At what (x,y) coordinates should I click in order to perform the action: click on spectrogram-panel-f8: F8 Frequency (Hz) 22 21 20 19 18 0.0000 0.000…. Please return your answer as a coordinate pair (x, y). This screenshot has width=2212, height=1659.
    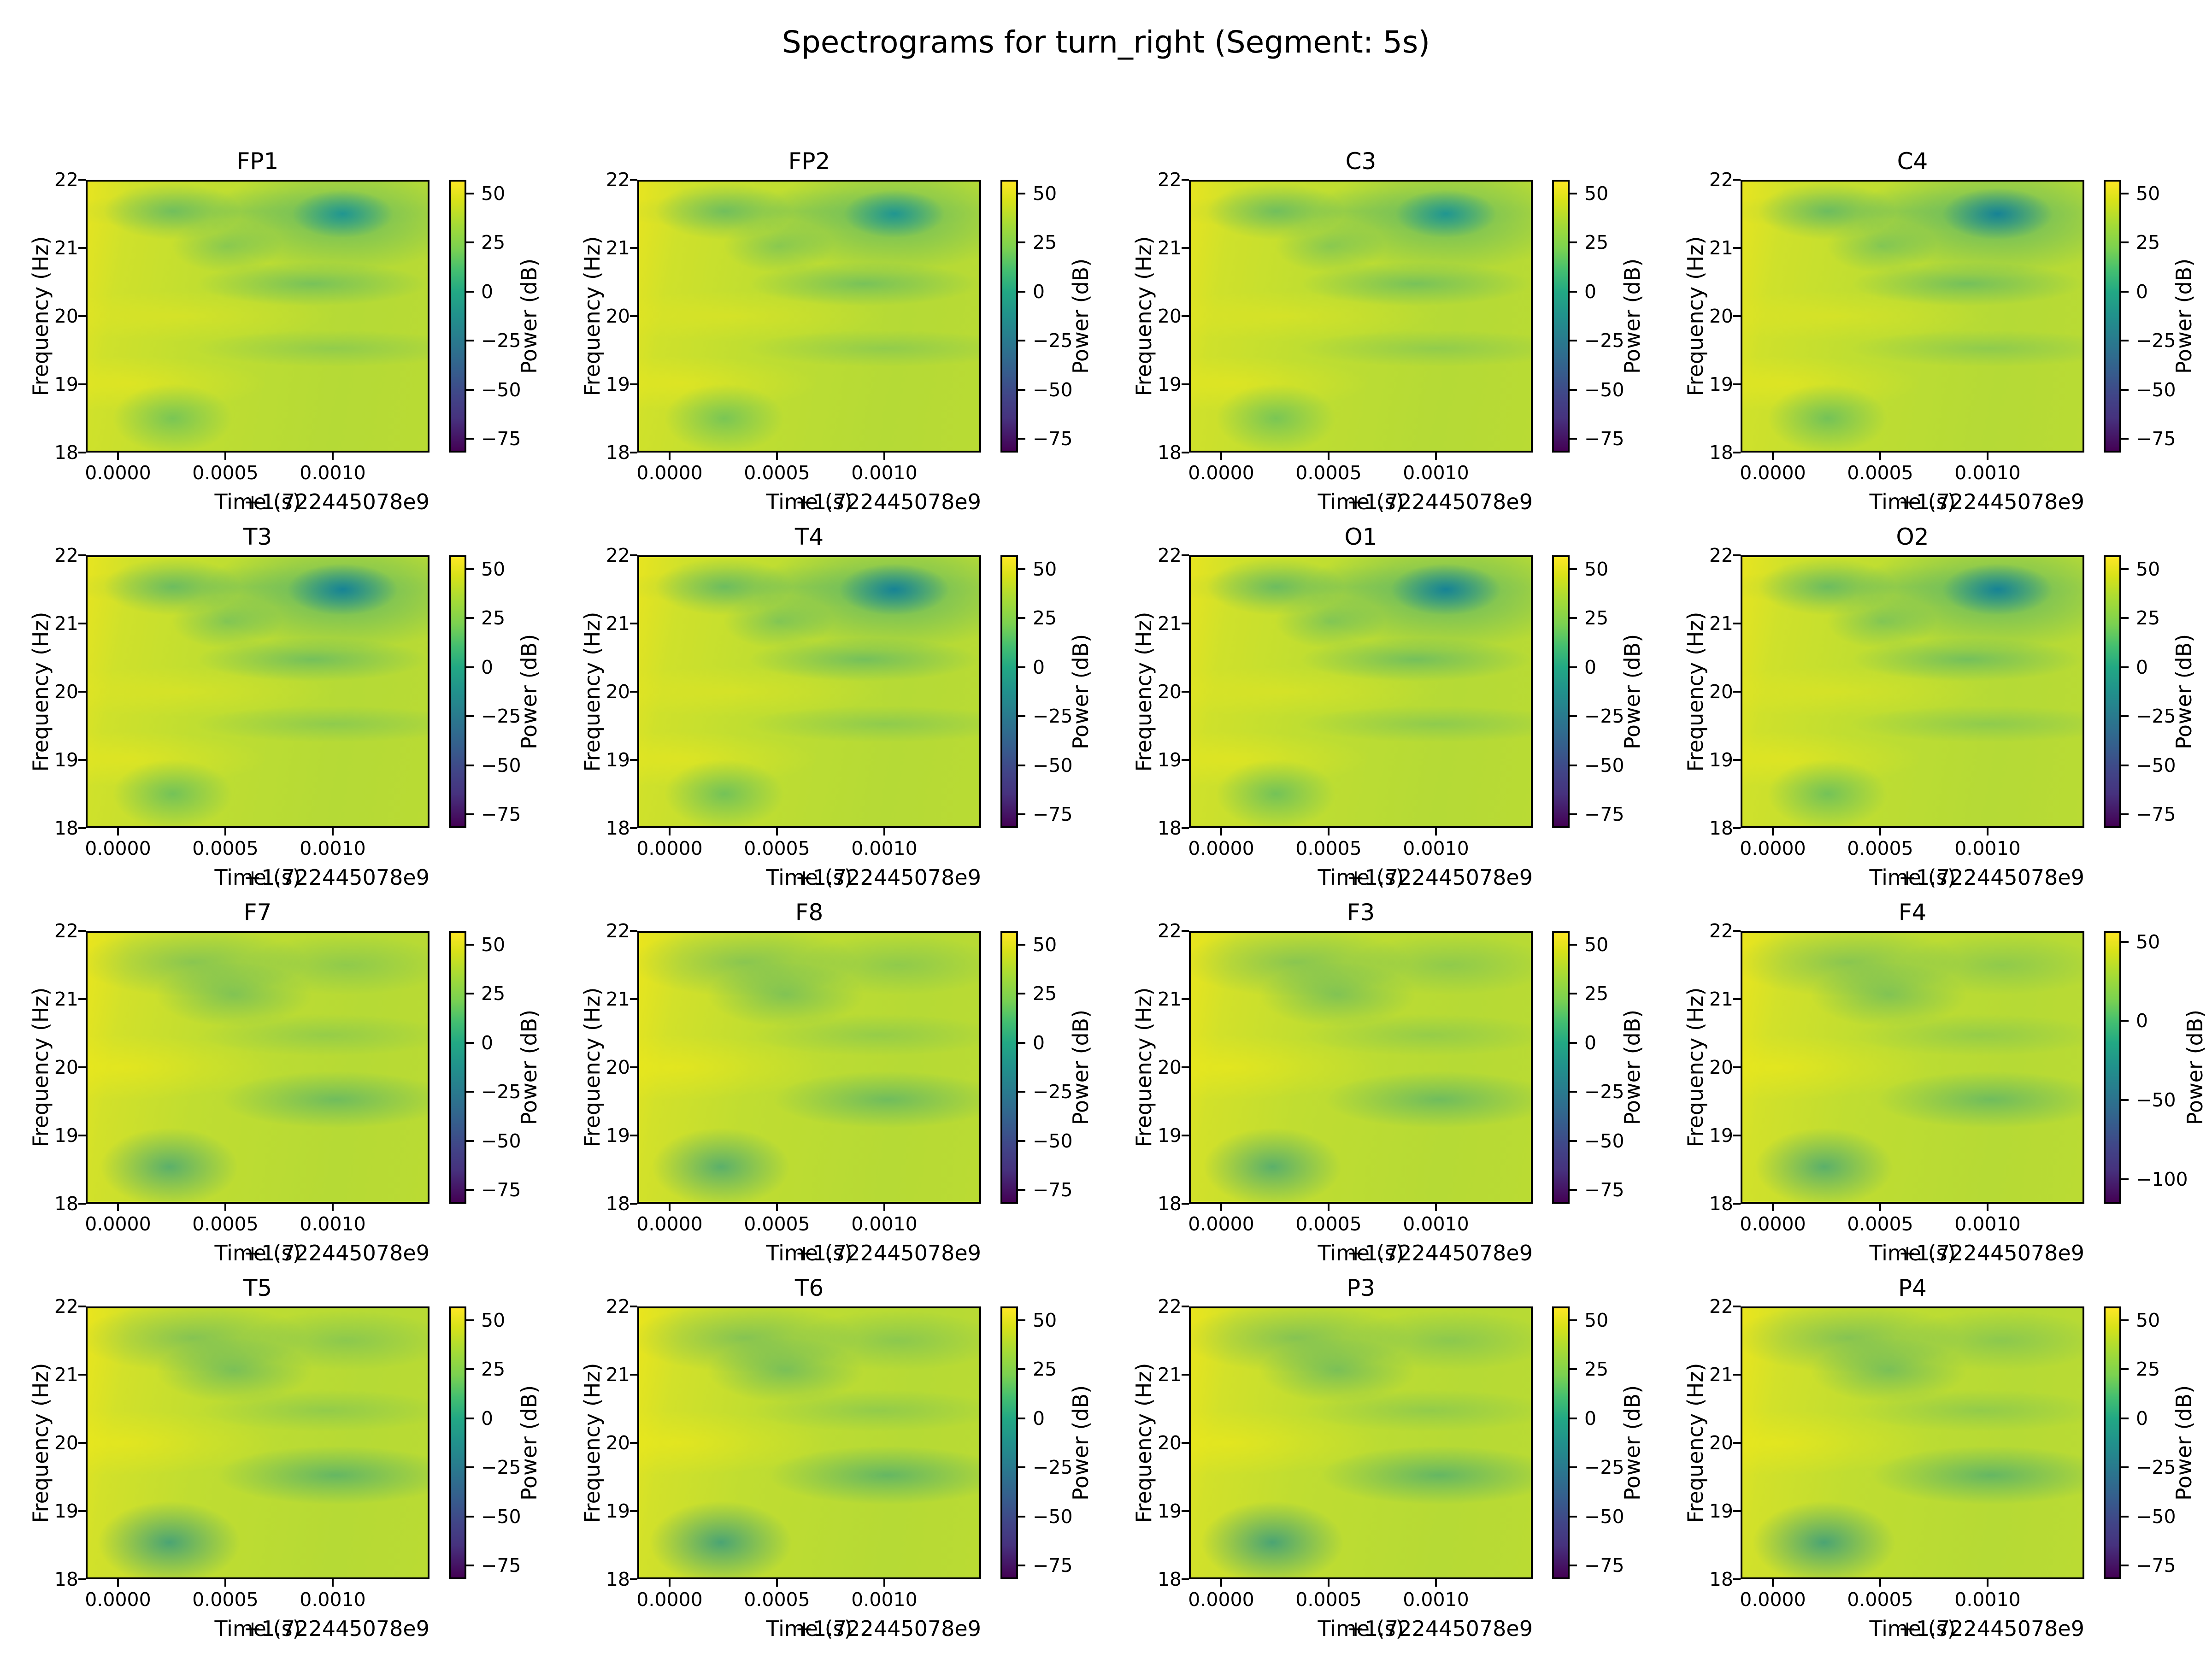
    Looking at the image, I should click on (827, 1084).